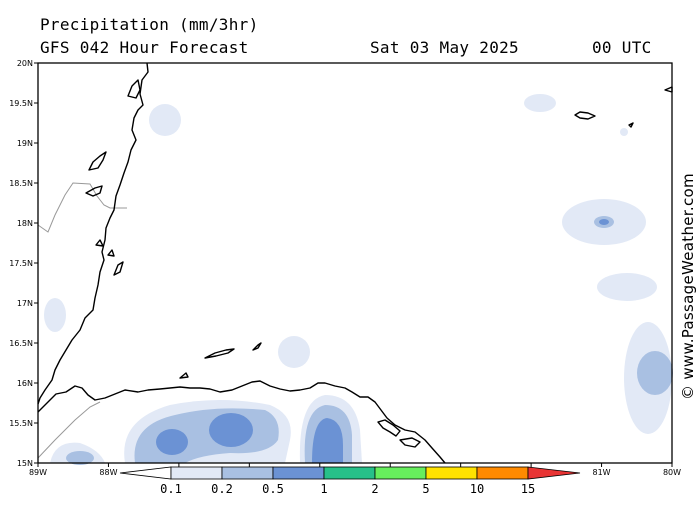 The width and height of the screenshot is (700, 525). Describe the element at coordinates (688, 286) in the screenshot. I see `credit-watermark: © www.PassageWeather.com` at that location.